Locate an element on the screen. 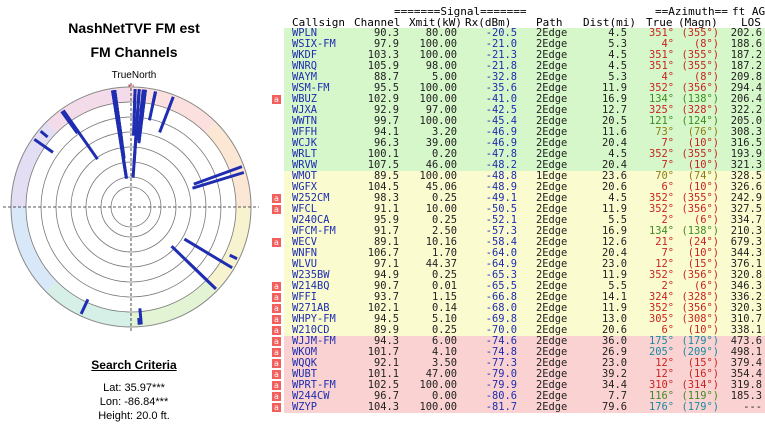  cell-los: 679.3 is located at coordinates (746, 242).